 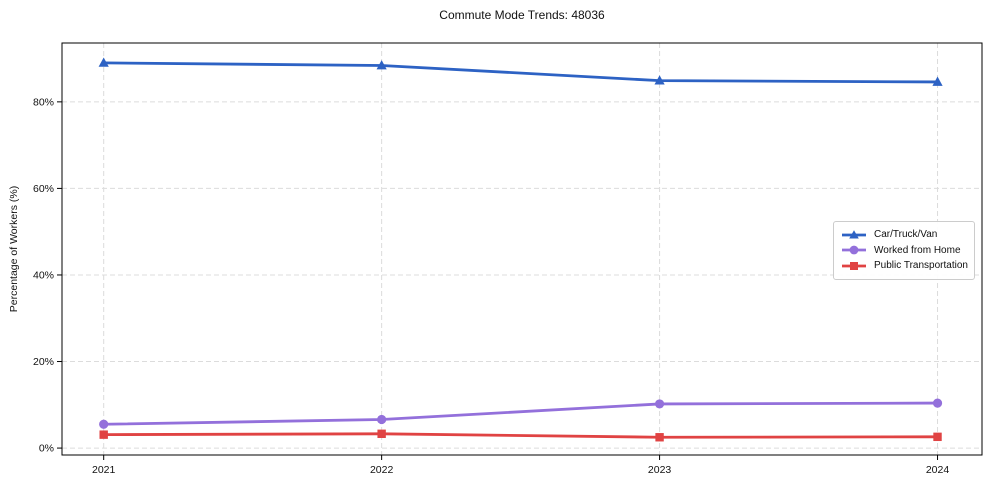 What do you see at coordinates (104, 470) in the screenshot?
I see `x-tick-label: 2021` at bounding box center [104, 470].